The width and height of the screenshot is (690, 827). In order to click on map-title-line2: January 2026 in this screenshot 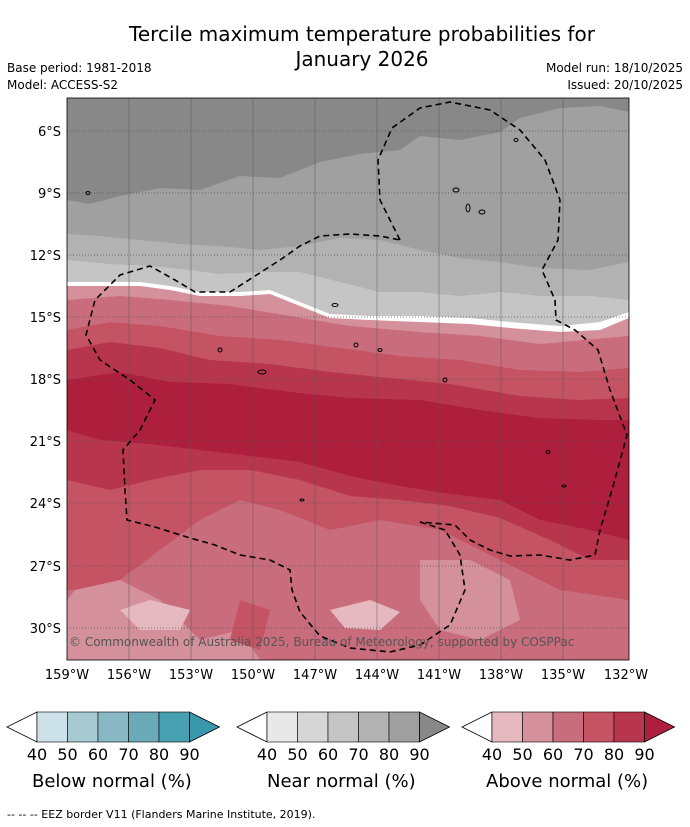, I will do `click(362, 59)`.